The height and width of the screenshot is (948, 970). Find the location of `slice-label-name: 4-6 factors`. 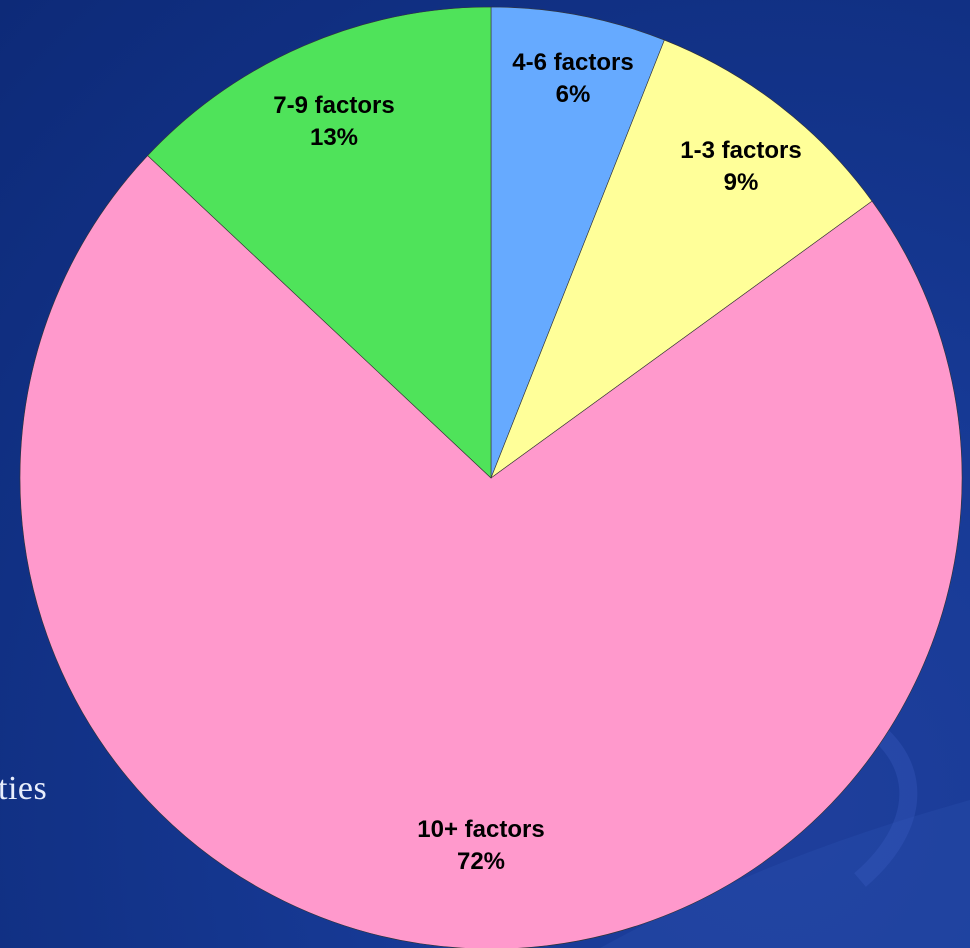

slice-label-name: 4-6 factors is located at coordinates (572, 62).